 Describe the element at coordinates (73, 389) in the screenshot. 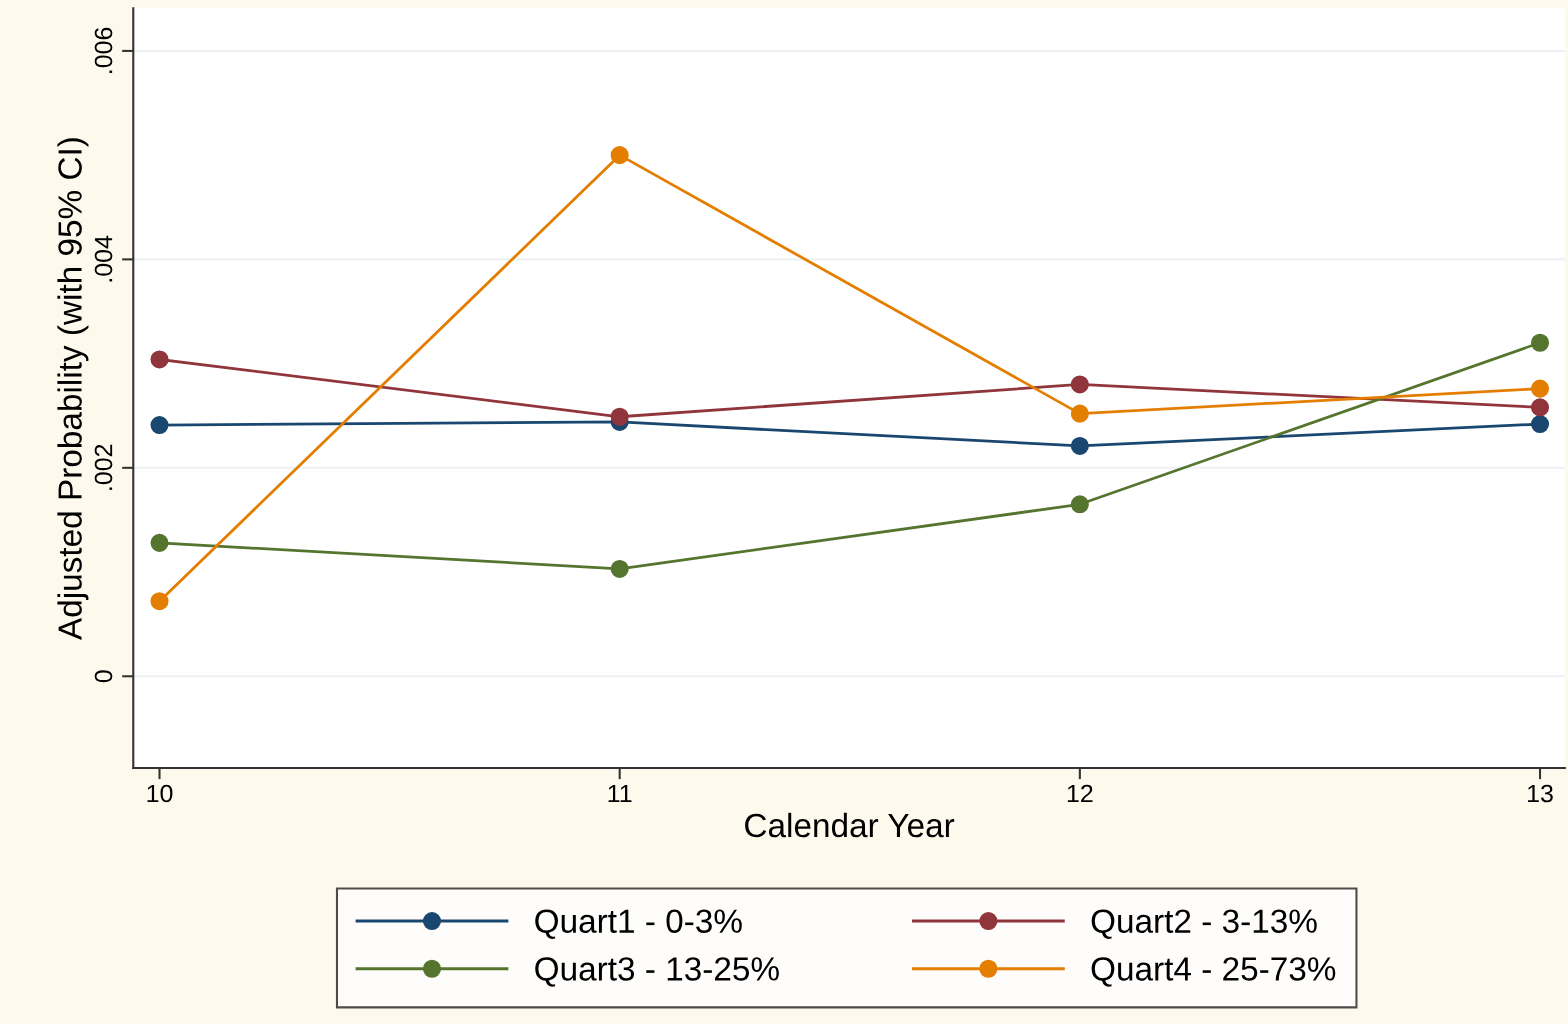

I see `y-axis-title: Adjusted Probability (with 95% CI)` at that location.